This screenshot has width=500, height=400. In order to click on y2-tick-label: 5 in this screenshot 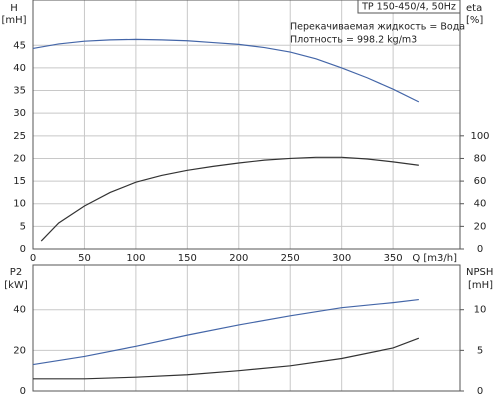, I will do `click(480, 350)`.